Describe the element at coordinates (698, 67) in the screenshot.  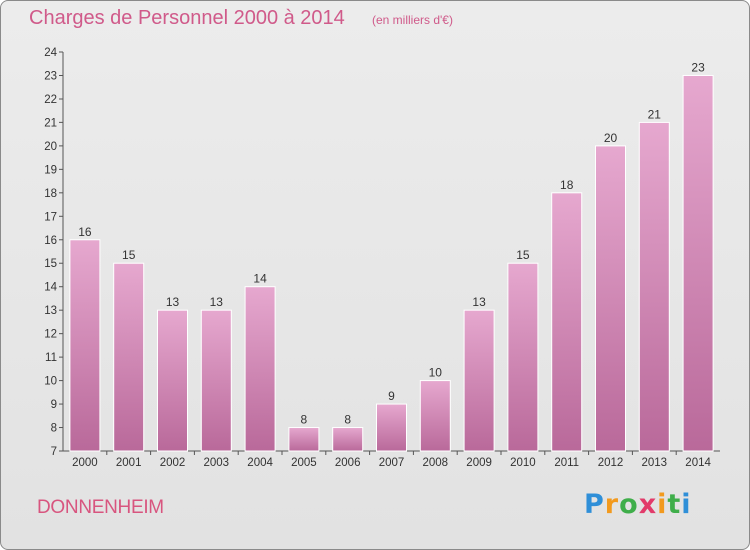
I see `data-label: 23` at that location.